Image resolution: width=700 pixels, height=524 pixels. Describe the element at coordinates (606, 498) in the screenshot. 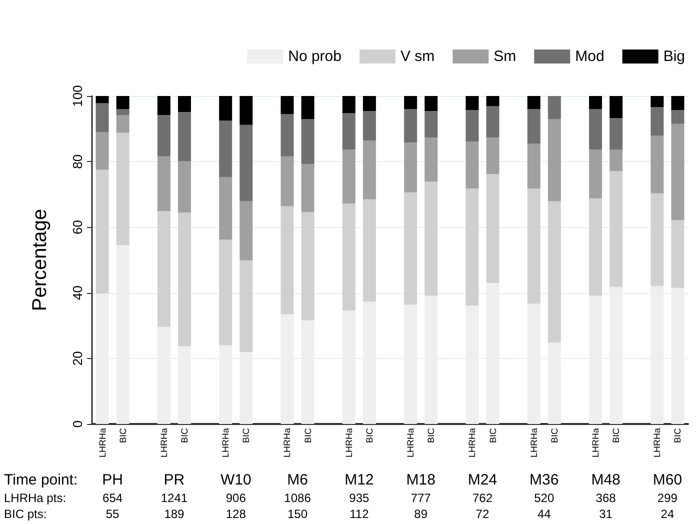

I see `text: 368` at that location.